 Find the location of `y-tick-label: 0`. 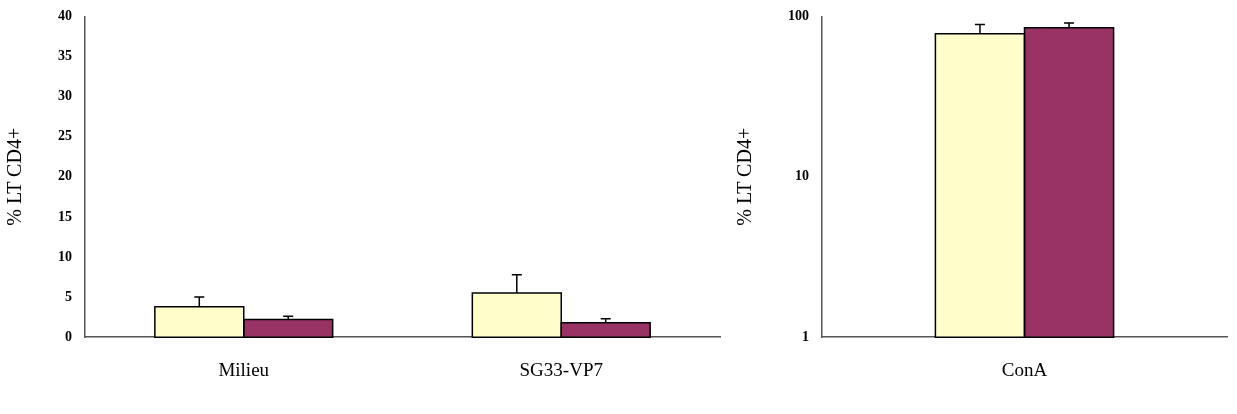

y-tick-label: 0 is located at coordinates (68, 336).